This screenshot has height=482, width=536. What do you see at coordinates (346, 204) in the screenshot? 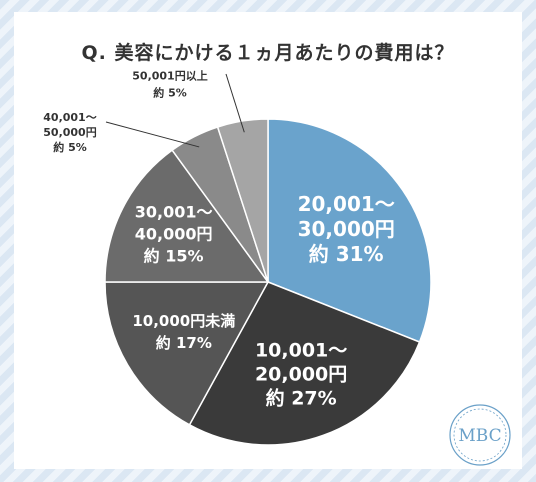
I see `slice-label-line: 20,001～` at bounding box center [346, 204].